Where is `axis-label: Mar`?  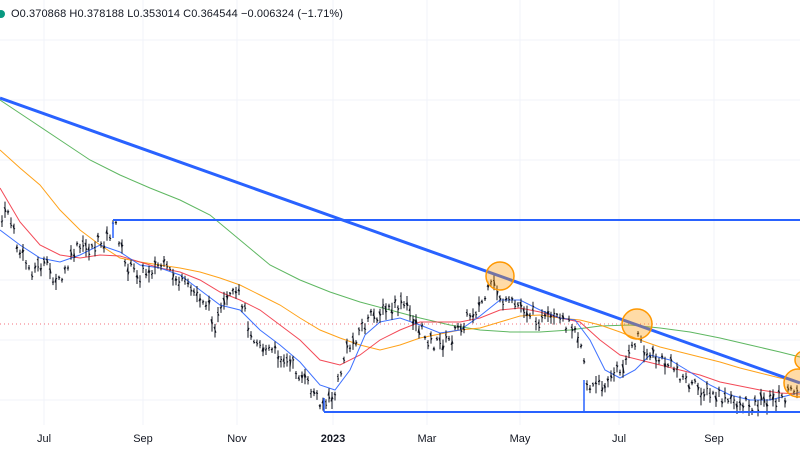 axis-label: Mar is located at coordinates (427, 439).